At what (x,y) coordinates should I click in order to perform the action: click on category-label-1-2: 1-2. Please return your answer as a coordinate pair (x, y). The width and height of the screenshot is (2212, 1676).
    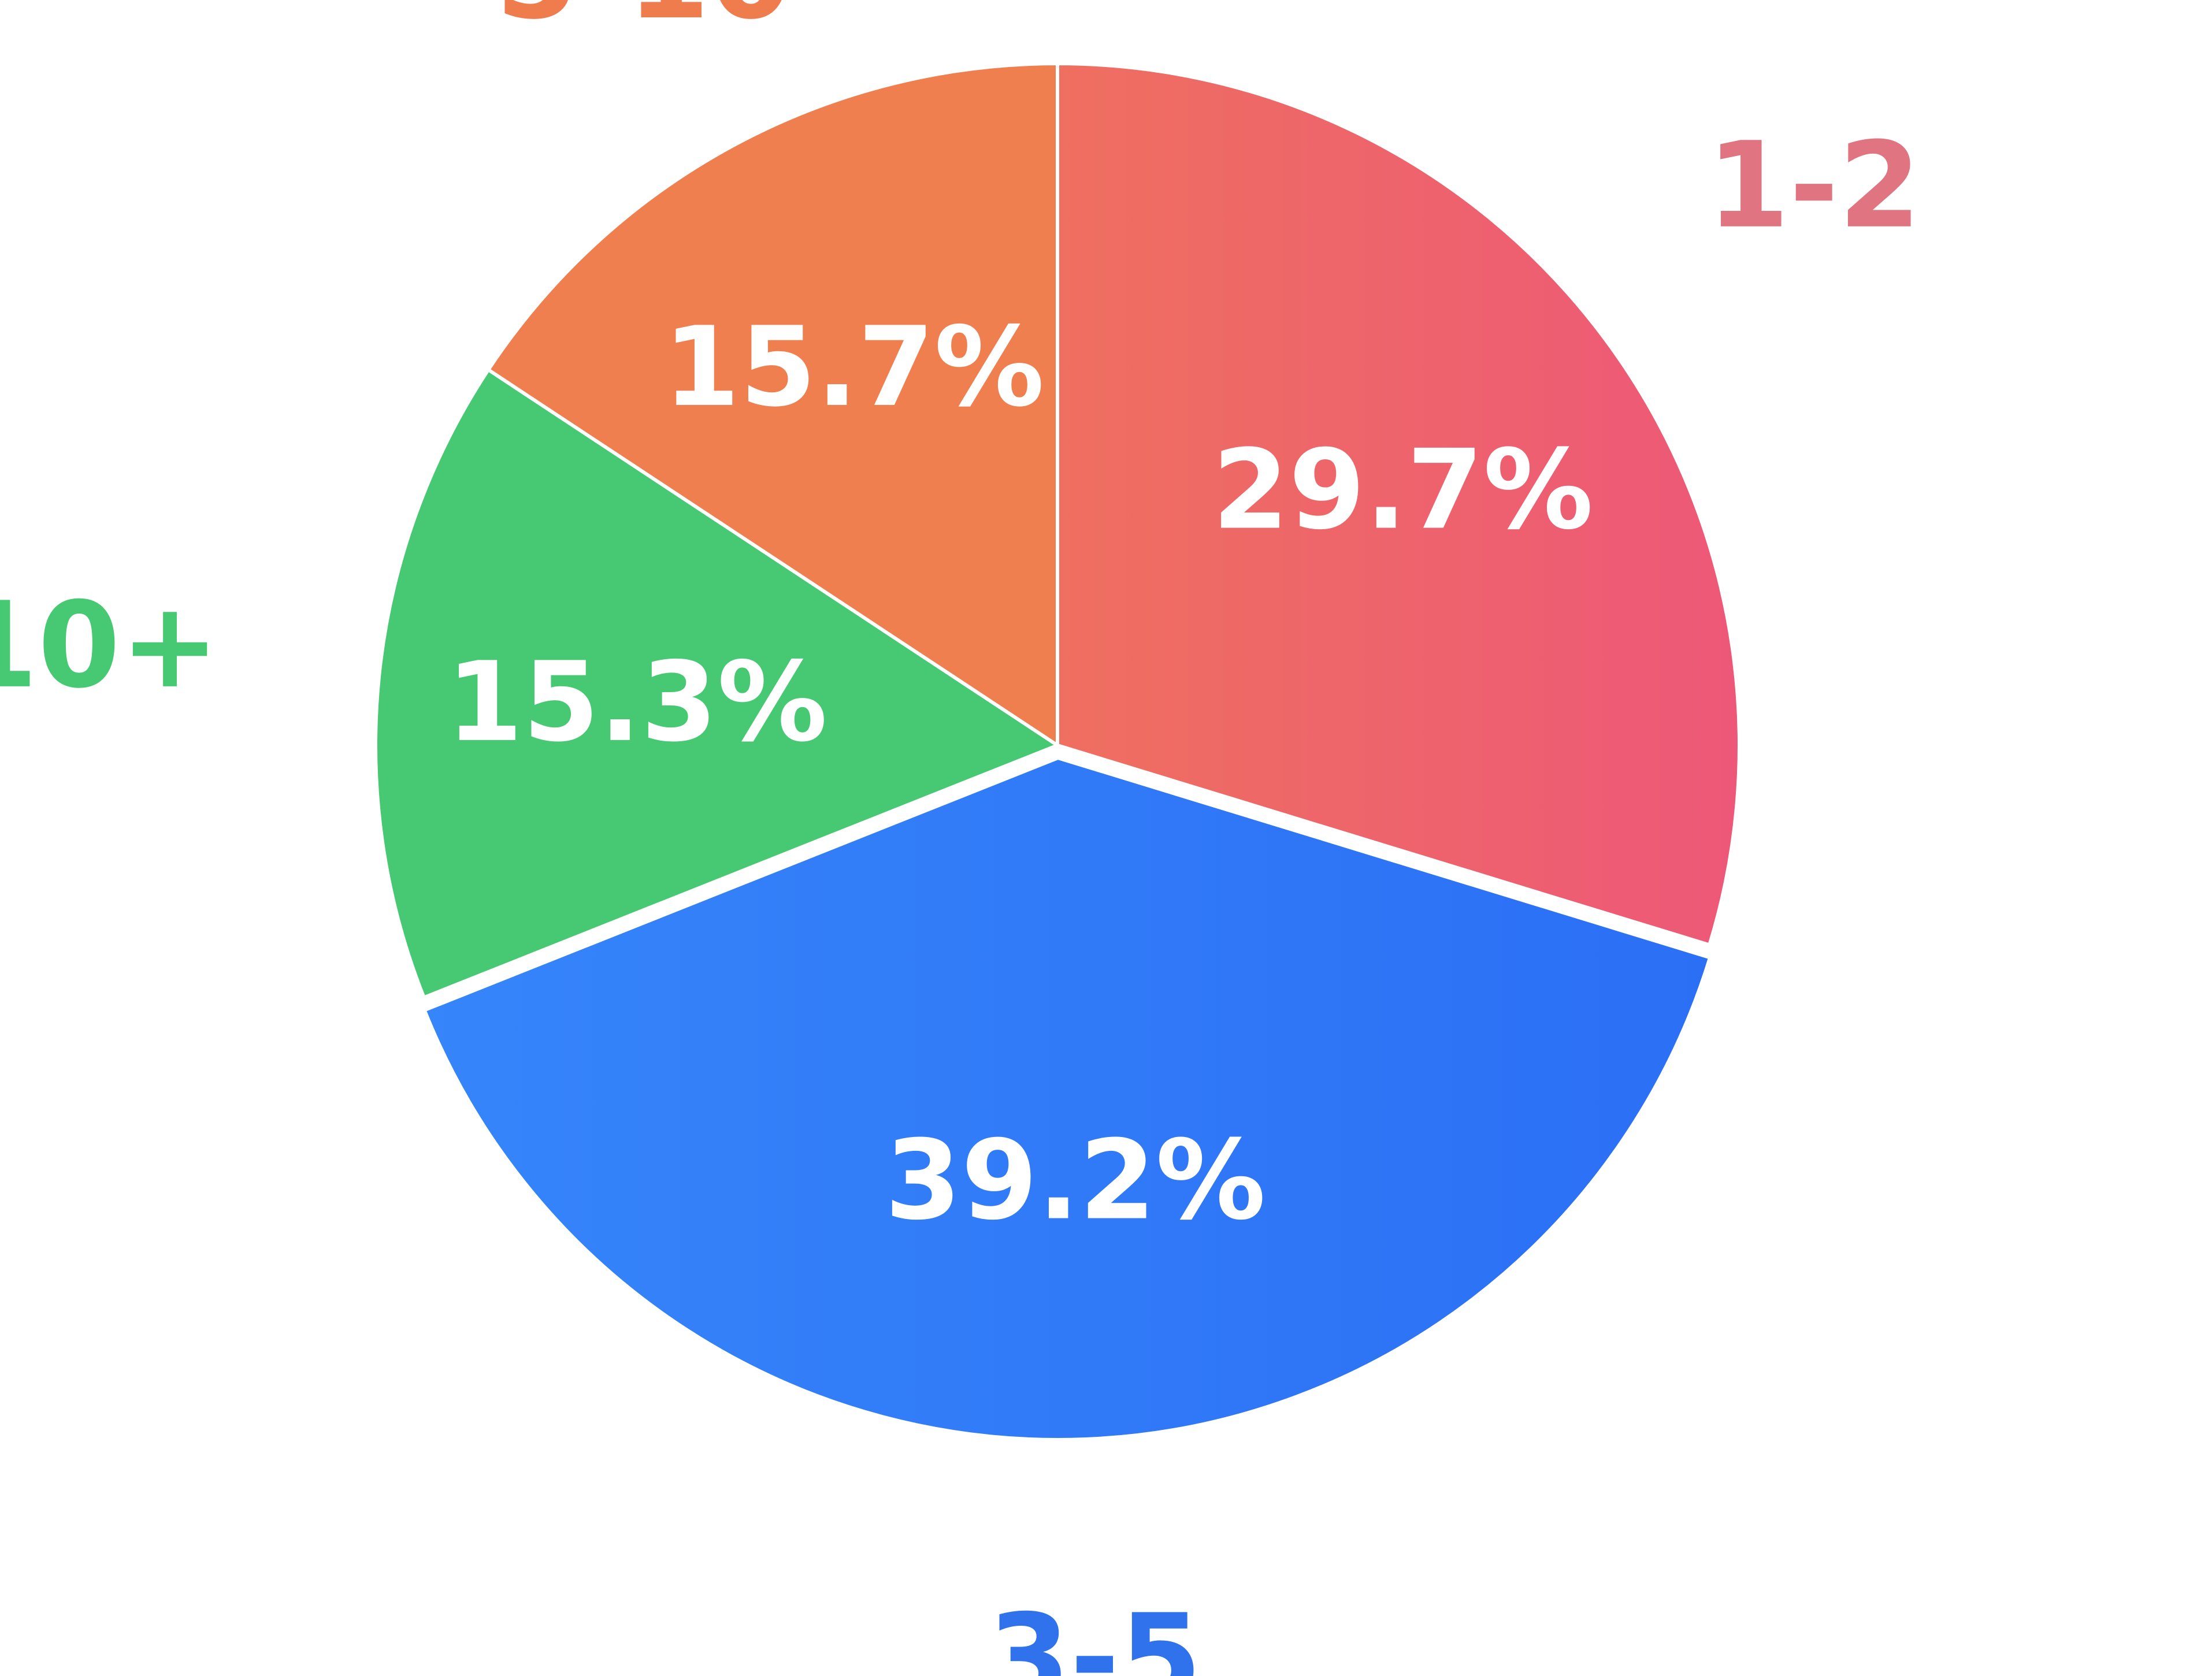
    Looking at the image, I should click on (1814, 186).